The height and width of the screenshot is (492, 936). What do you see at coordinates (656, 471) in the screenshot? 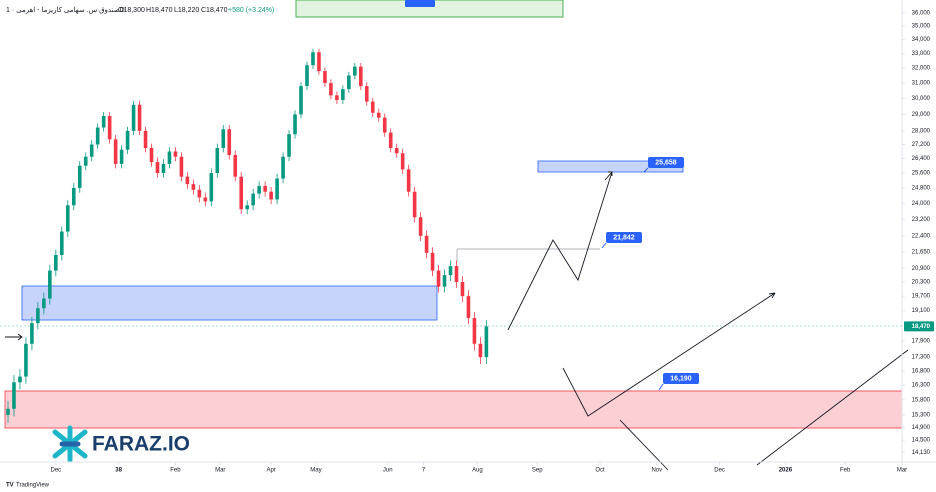
I see `x-tick-label: Nov` at bounding box center [656, 471].